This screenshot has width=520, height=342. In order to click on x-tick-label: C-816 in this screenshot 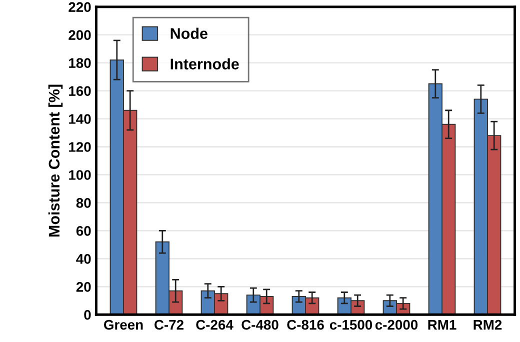, I will do `click(305, 325)`.